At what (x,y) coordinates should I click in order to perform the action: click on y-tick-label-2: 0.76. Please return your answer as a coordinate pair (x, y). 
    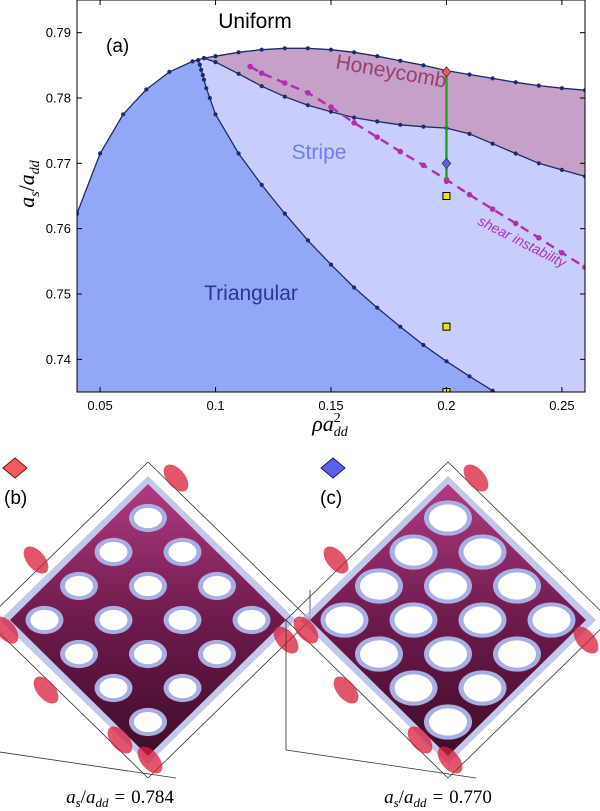
    Looking at the image, I should click on (58, 228).